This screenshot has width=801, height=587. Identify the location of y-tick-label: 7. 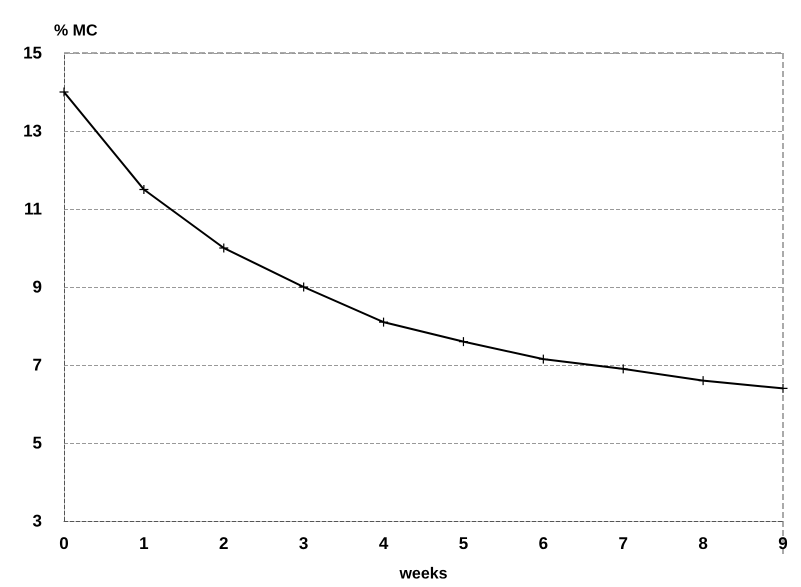
(37, 365).